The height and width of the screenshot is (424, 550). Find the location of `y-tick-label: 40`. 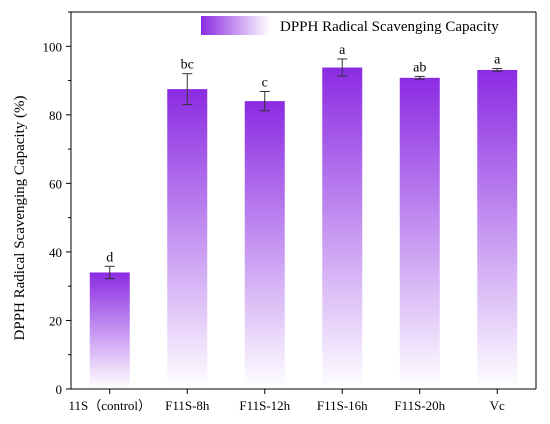

y-tick-label: 40 is located at coordinates (55, 252).